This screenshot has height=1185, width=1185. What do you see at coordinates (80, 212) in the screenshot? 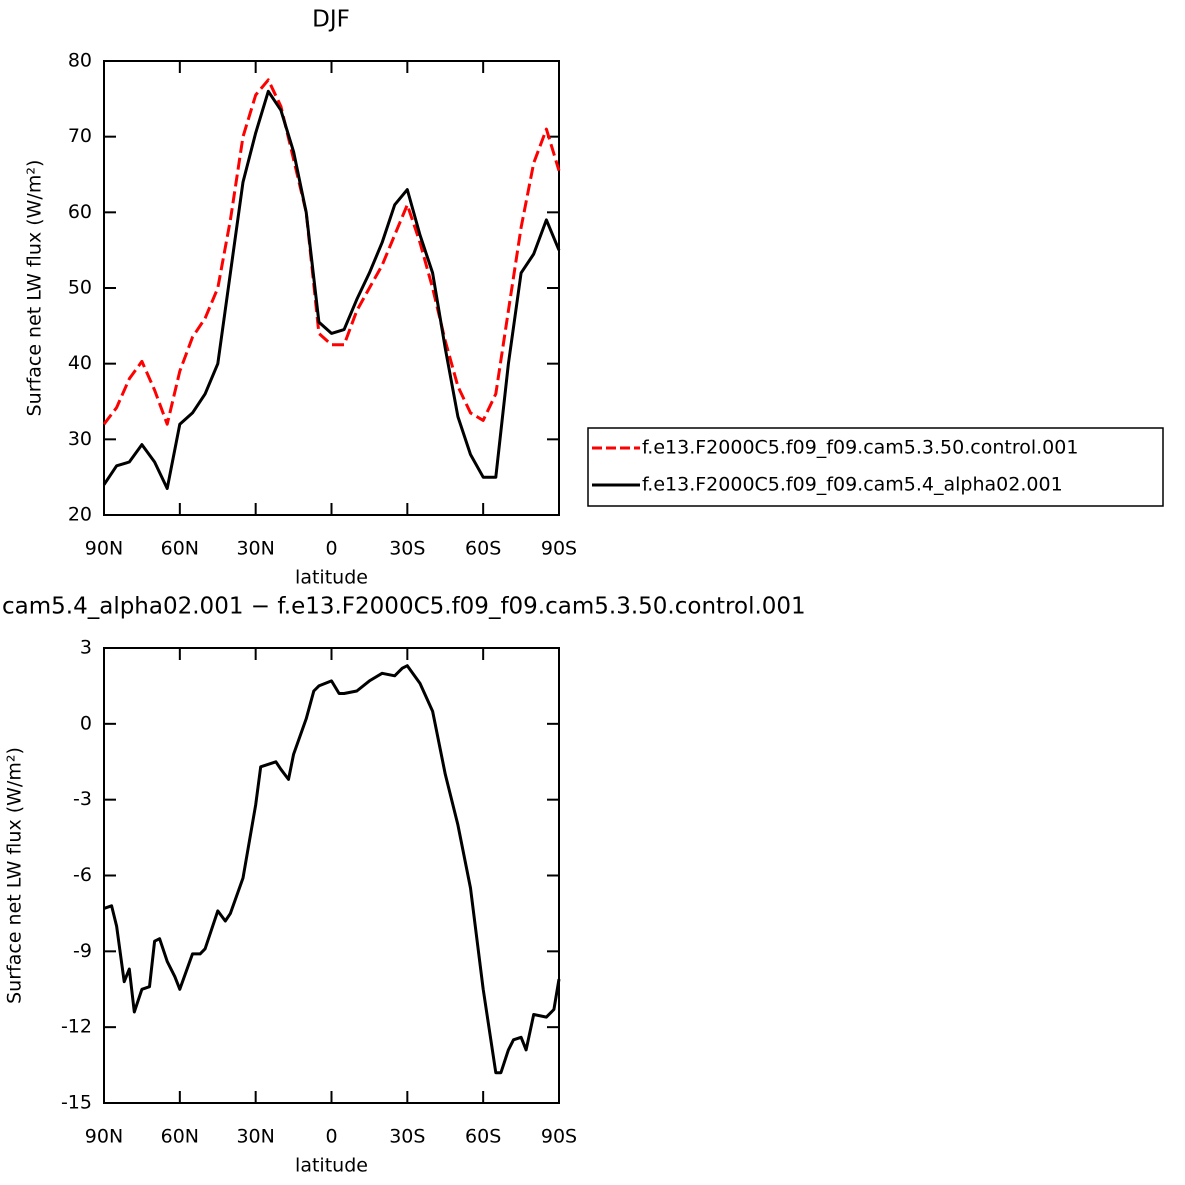
I see `y-tick-label: 60` at bounding box center [80, 212].